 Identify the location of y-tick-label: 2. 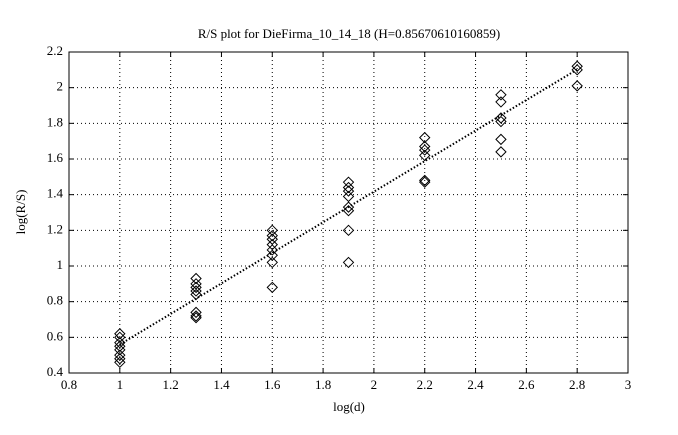
(60, 86).